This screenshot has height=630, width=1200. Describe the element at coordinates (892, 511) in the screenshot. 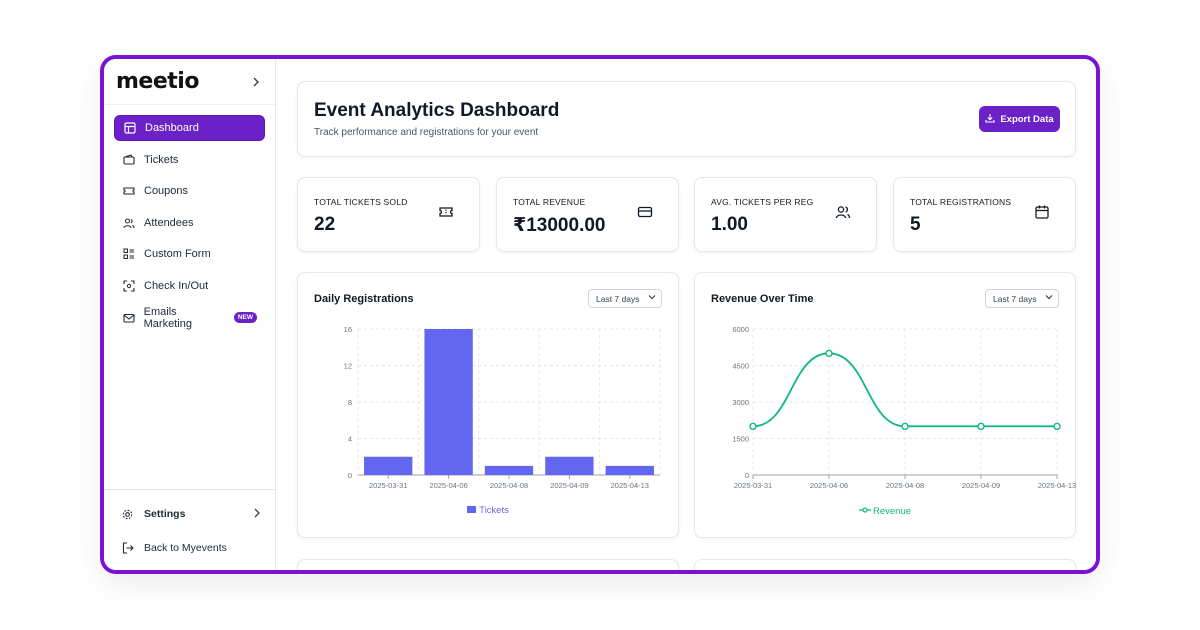

I see `legend-label: Revenue` at that location.